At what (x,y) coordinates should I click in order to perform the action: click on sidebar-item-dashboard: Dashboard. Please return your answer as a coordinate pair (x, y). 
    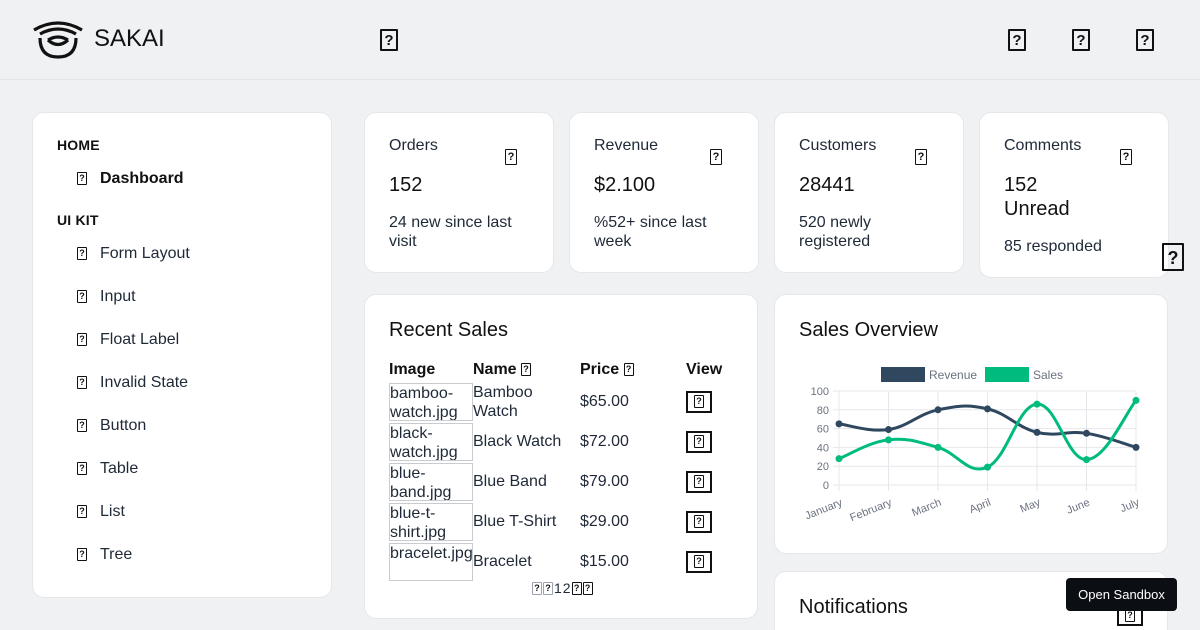
    Looking at the image, I should click on (194, 178).